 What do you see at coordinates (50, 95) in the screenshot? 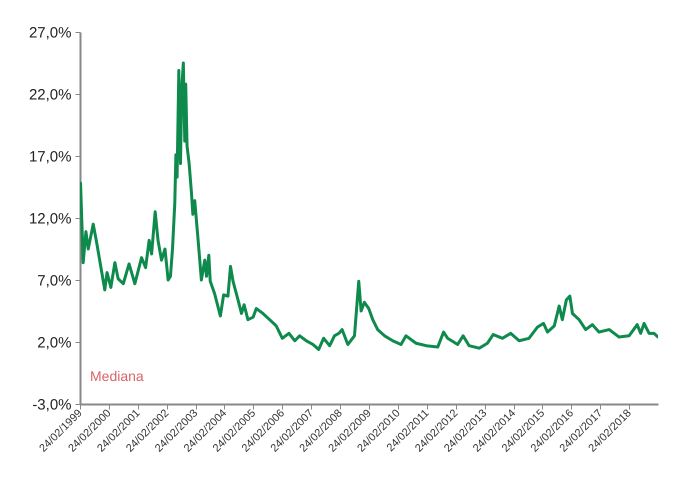
I see `y-tick-label: 22,0%` at bounding box center [50, 95].